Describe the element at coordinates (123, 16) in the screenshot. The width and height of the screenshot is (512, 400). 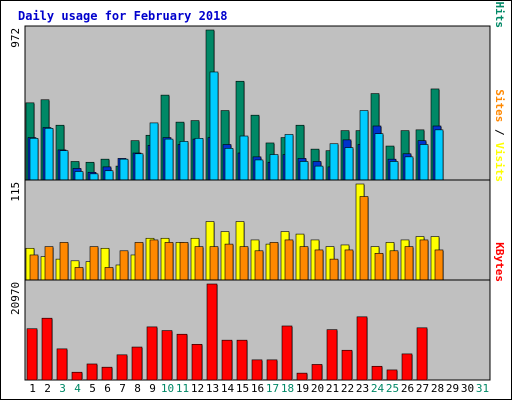
I see `chart-title: Daily usage for February 2018` at that location.